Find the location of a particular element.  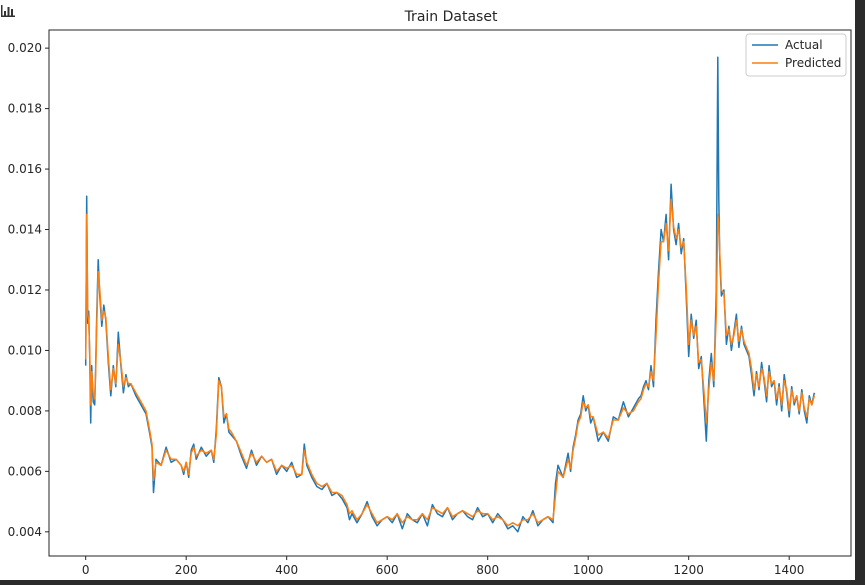

y-tick-label: 0.004 is located at coordinates (25, 532).